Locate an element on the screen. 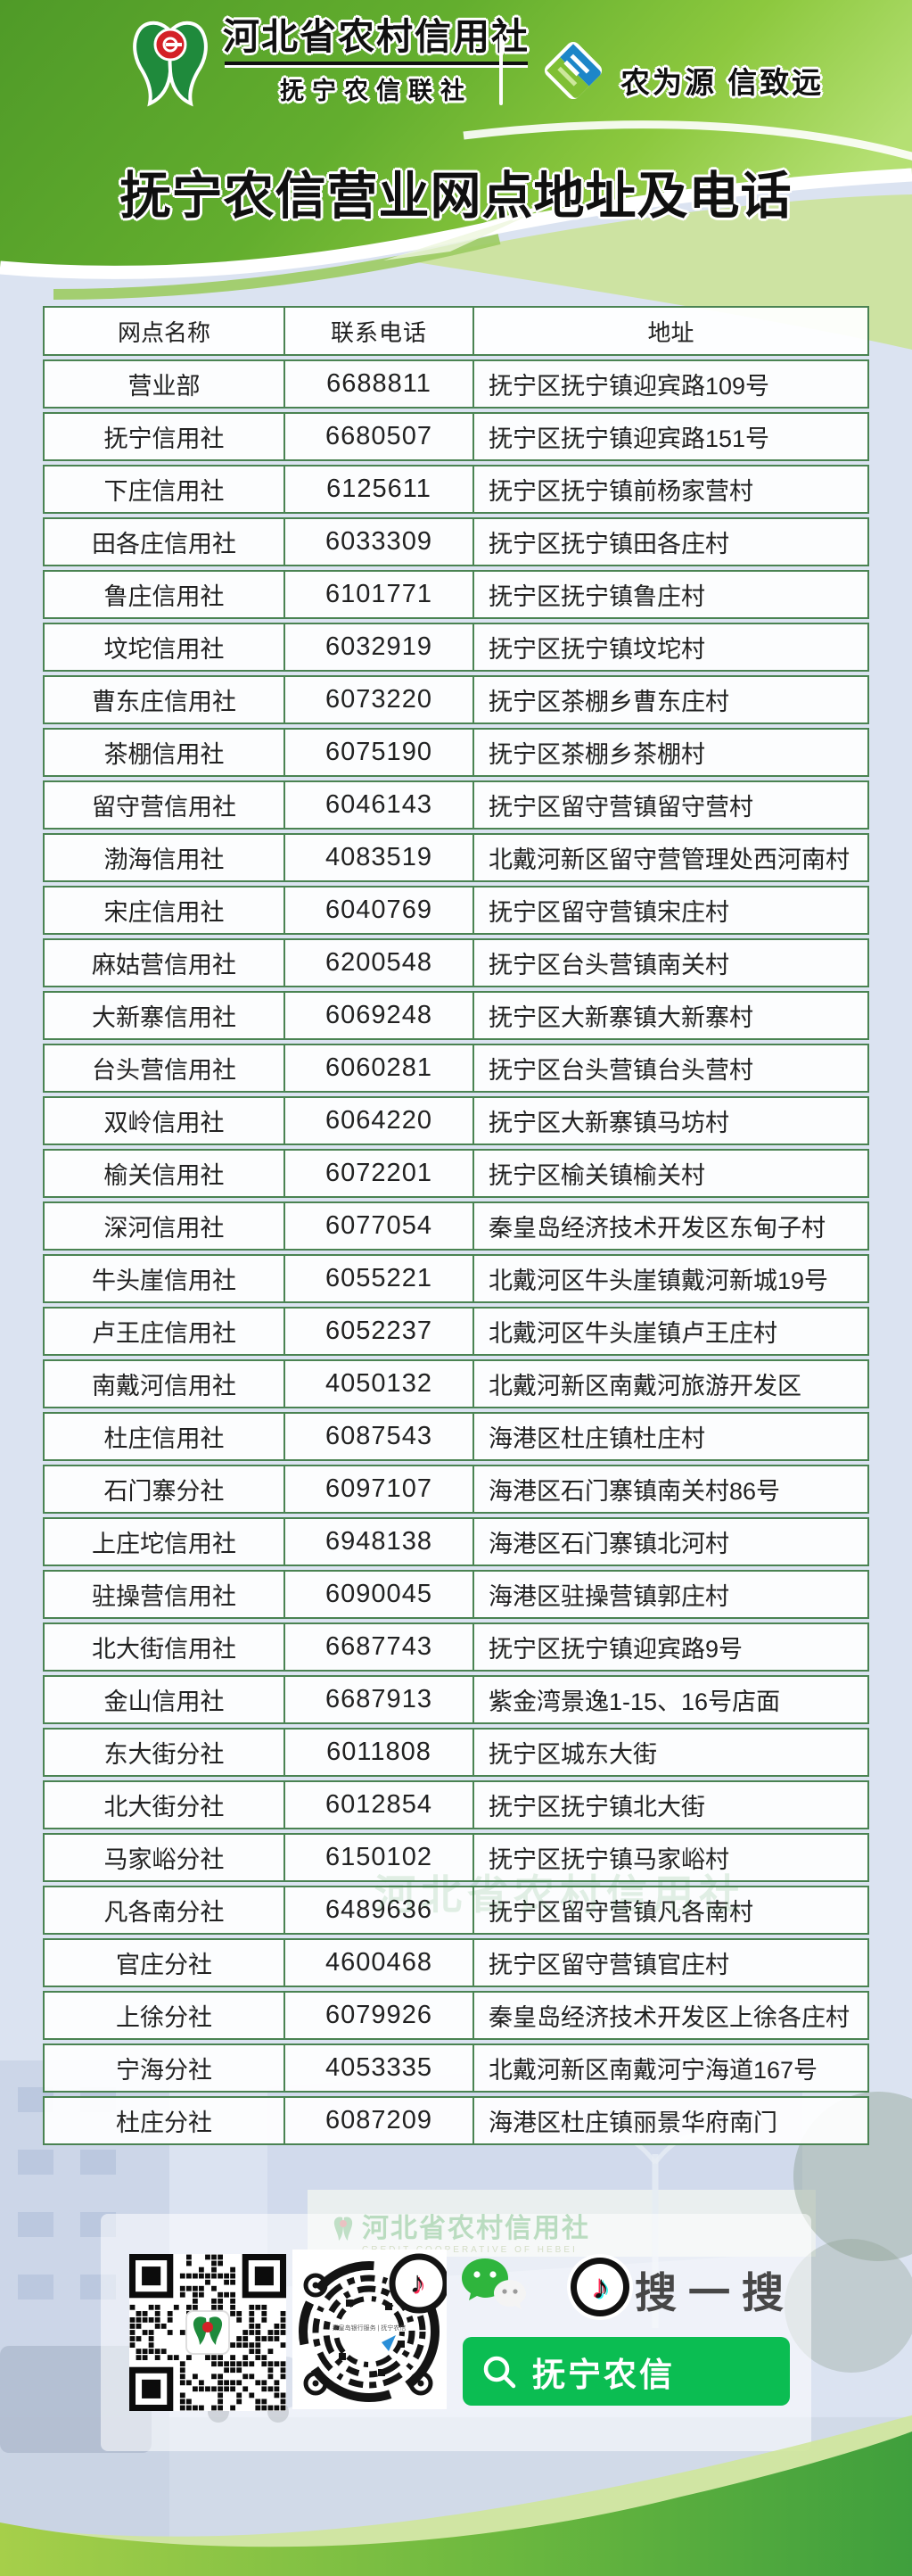 This screenshot has width=912, height=2576. phone-cell: 6200548 is located at coordinates (378, 963).